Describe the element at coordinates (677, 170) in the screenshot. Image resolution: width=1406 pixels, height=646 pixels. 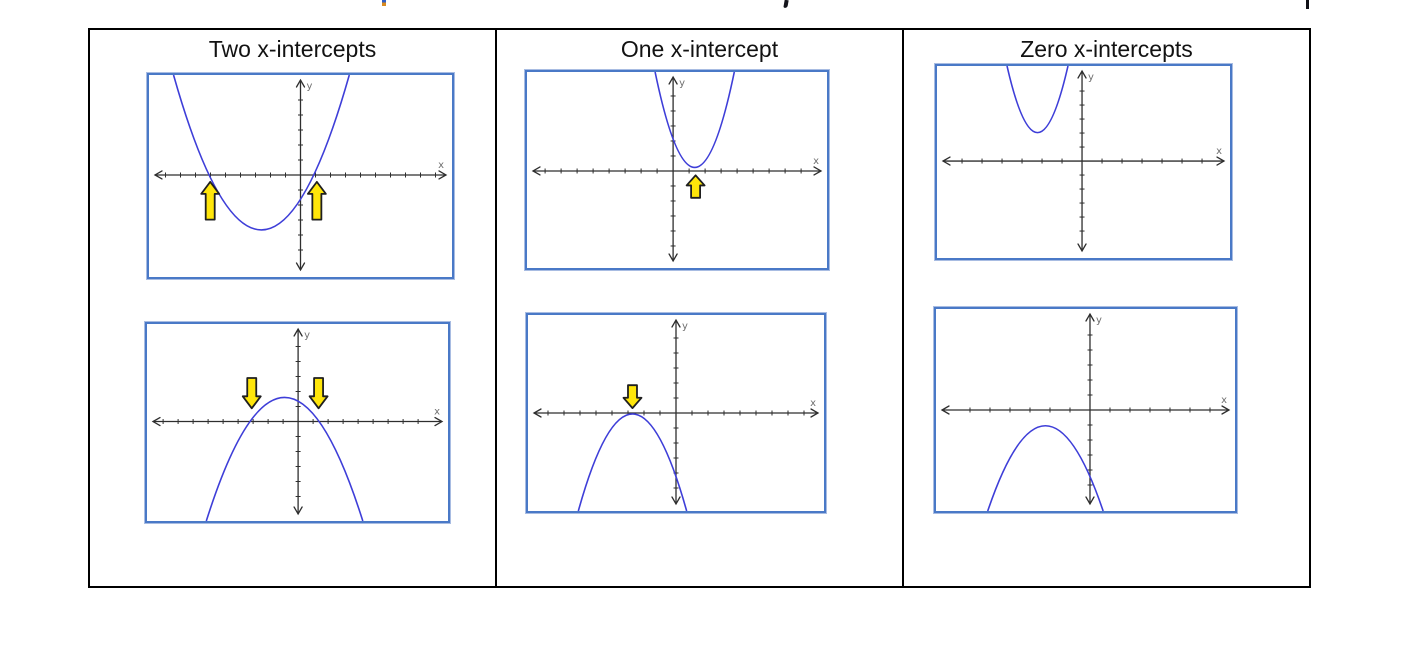
I see `plot-one-intercept-up: xy` at that location.